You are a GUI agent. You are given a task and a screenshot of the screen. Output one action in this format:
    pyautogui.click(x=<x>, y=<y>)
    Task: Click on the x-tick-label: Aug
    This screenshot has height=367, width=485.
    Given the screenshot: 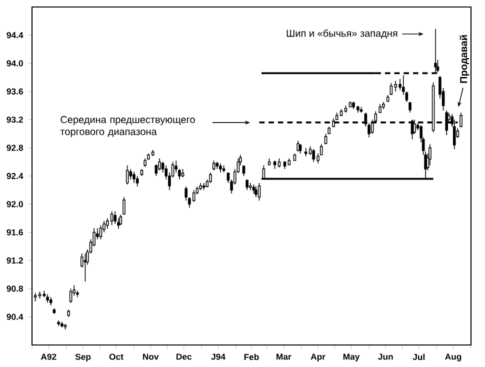 What is the action you would take?
    pyautogui.click(x=453, y=358)
    